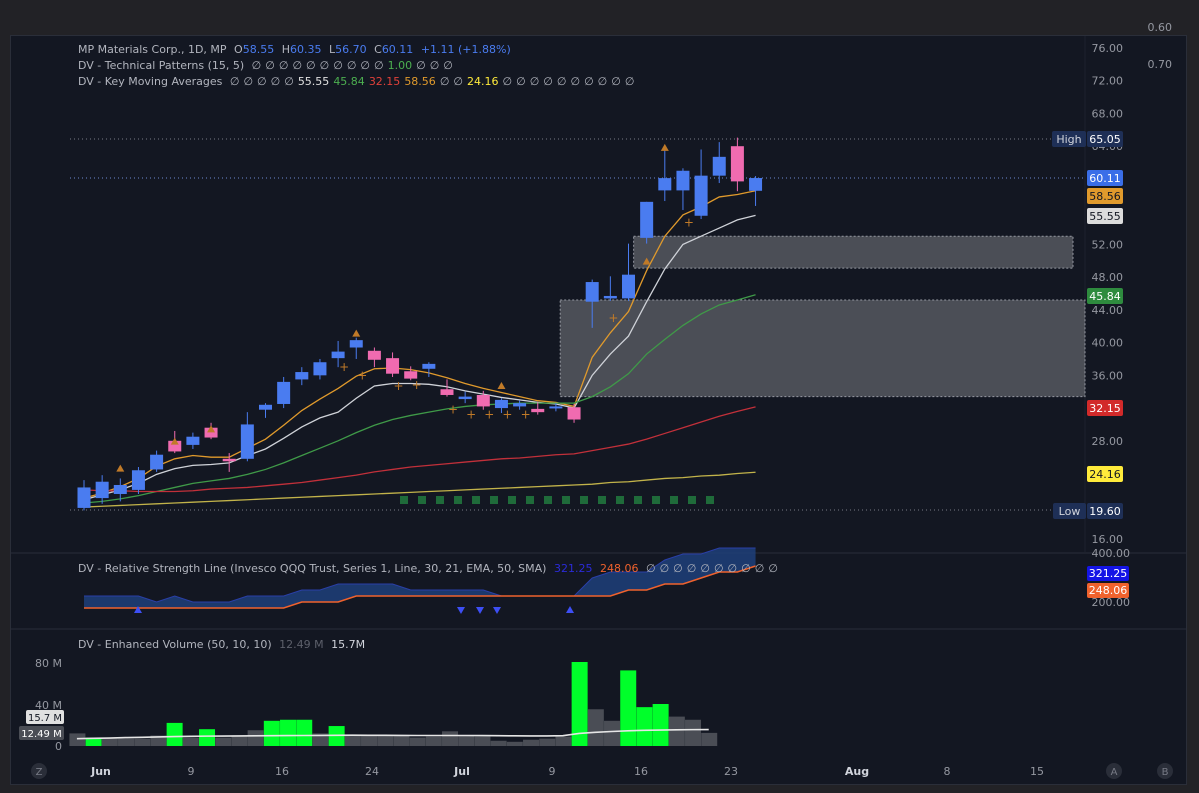 Image resolution: width=1199 pixels, height=793 pixels. Describe the element at coordinates (853, 252) in the screenshot. I see `demand-zone-upper` at that location.